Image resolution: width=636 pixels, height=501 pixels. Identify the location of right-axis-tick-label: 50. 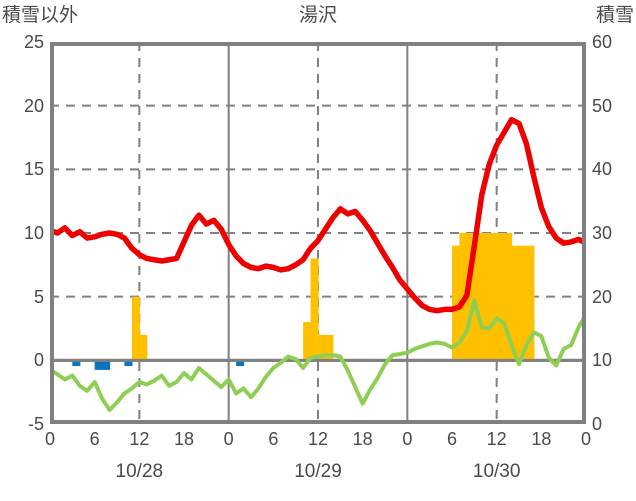
(602, 105).